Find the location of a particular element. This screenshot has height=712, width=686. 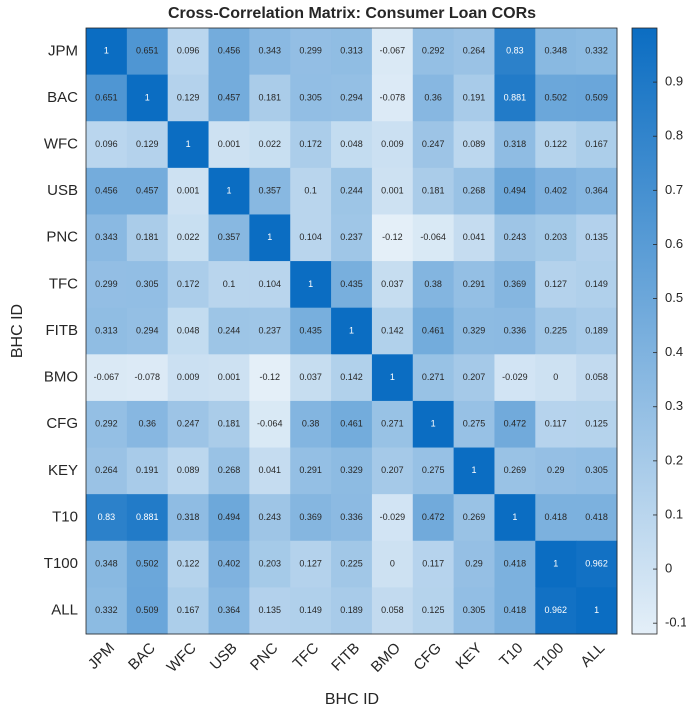

cell-label: 0.294 is located at coordinates (147, 330).